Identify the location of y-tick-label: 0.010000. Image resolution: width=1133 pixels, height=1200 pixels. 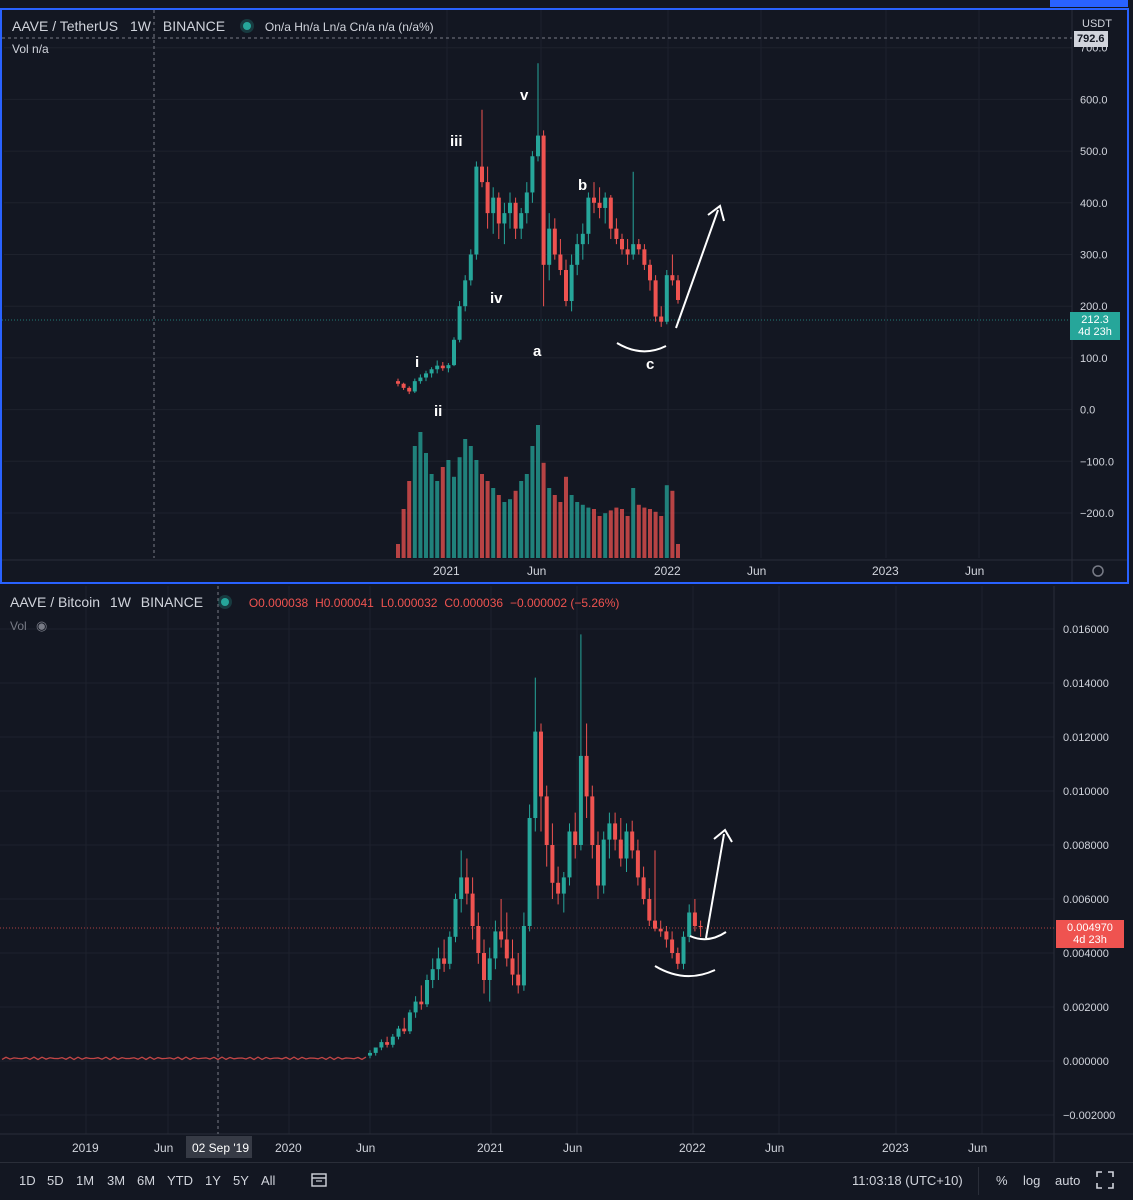
(1086, 792).